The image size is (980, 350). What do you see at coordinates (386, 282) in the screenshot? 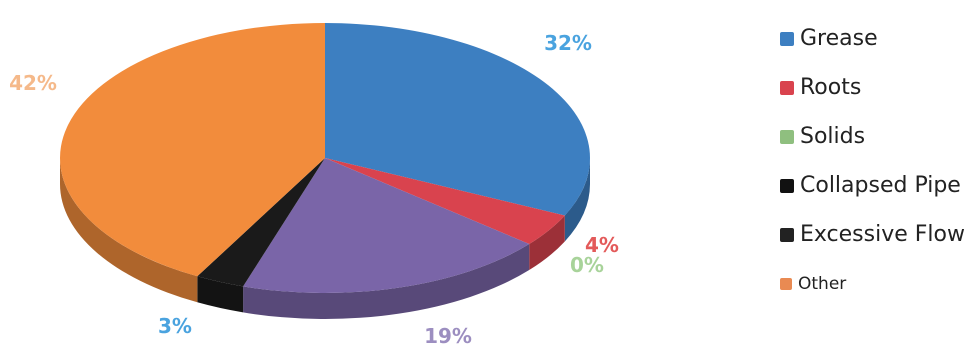
I see `pie-side-collapsed-pipe` at bounding box center [386, 282].